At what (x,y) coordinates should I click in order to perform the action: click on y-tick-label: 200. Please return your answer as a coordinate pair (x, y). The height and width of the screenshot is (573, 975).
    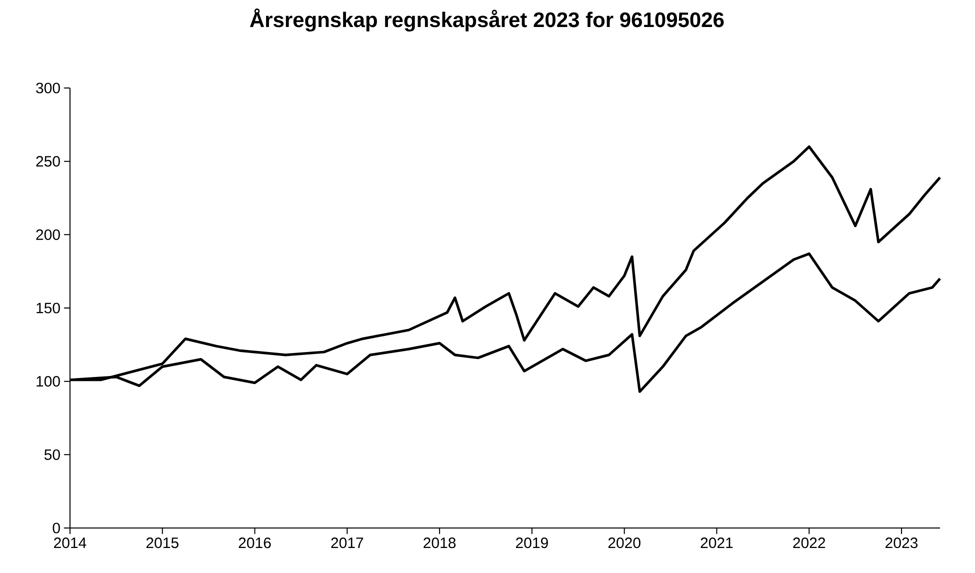
    Looking at the image, I should click on (48, 234).